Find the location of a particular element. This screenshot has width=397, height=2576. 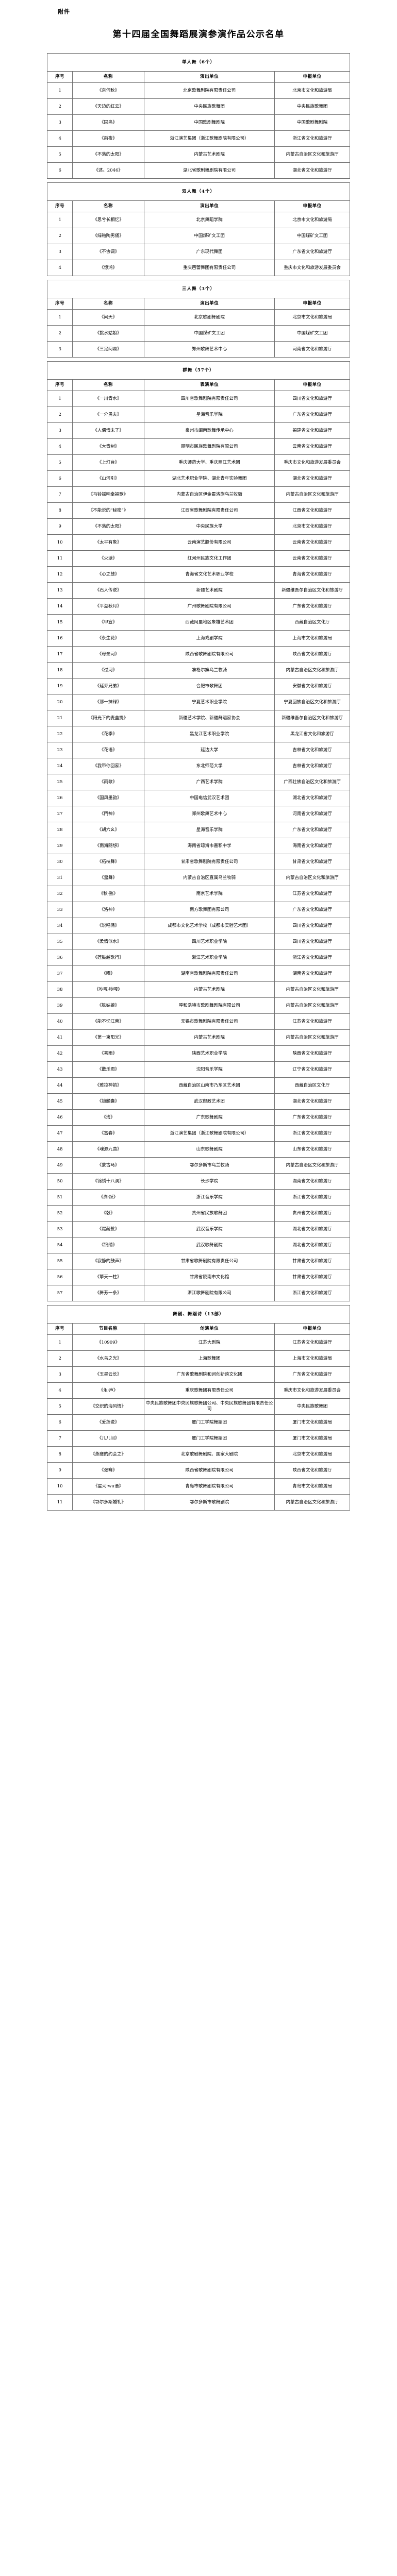

cell-name: 《水鸟之光》 is located at coordinates (108, 1358).